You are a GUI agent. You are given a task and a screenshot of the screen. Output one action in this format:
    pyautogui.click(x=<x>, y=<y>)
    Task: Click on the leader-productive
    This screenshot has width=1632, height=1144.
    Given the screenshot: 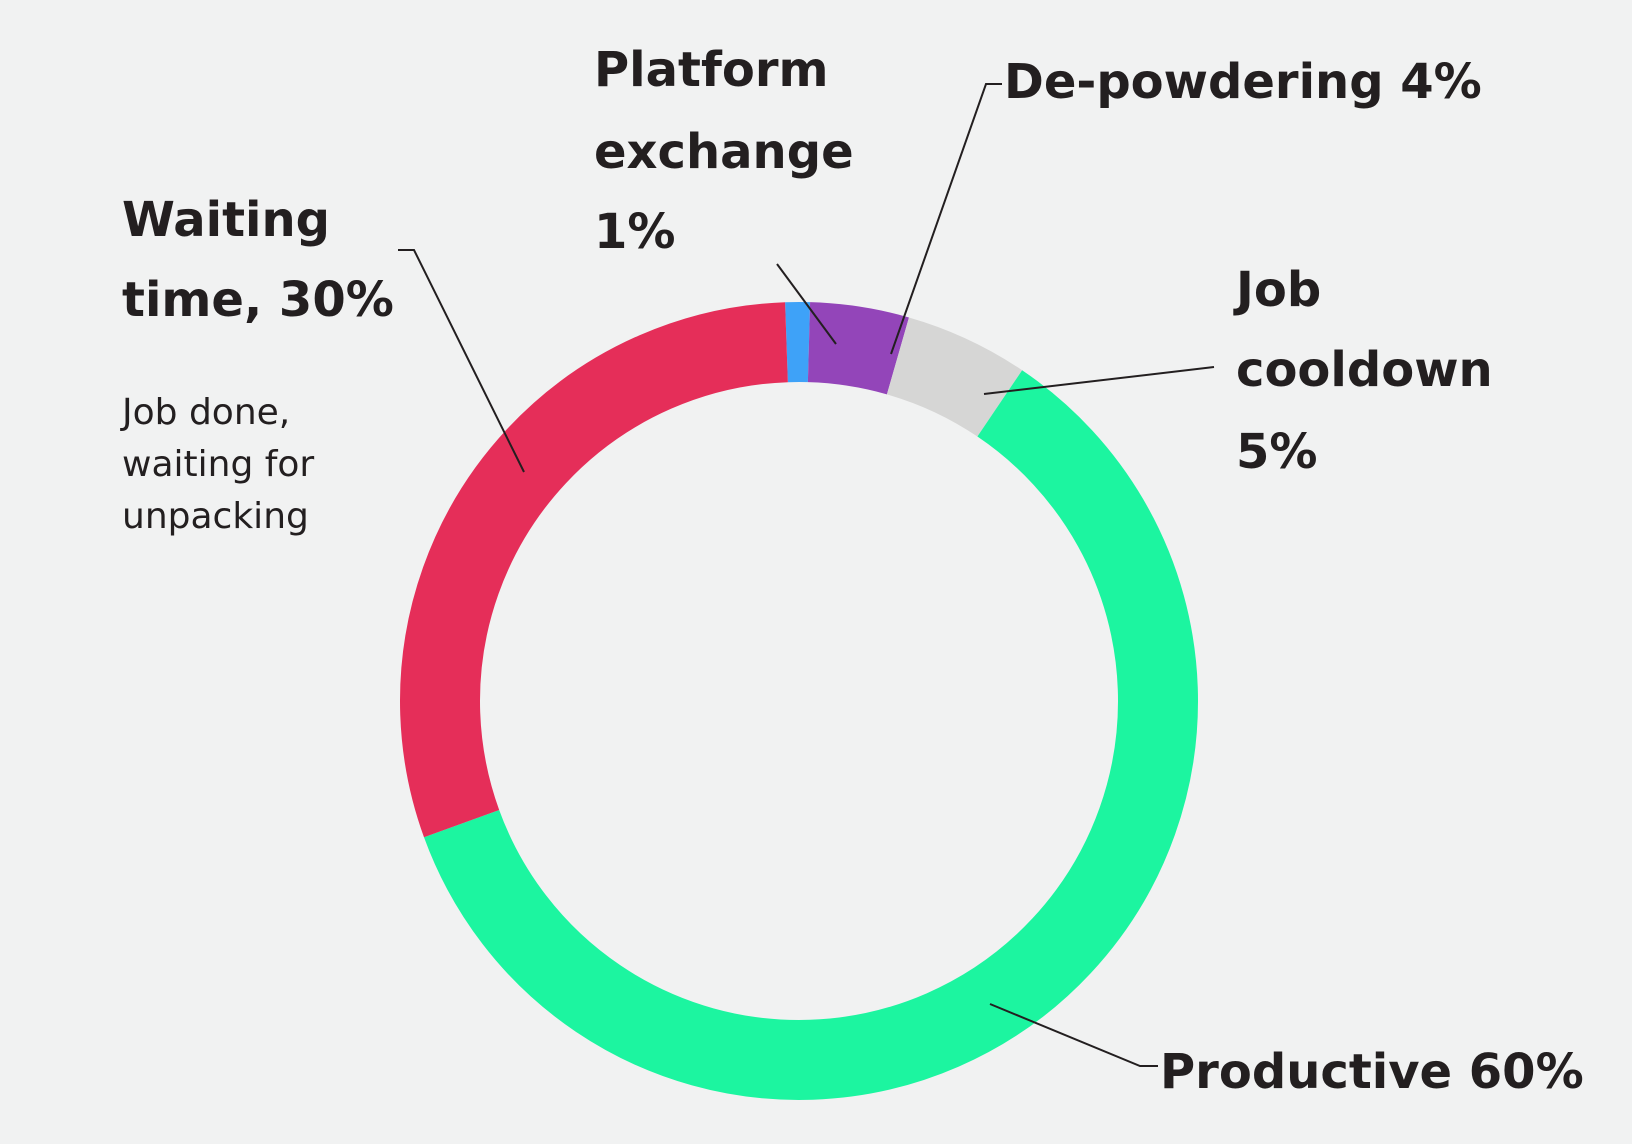 What is the action you would take?
    pyautogui.click(x=1073, y=1035)
    